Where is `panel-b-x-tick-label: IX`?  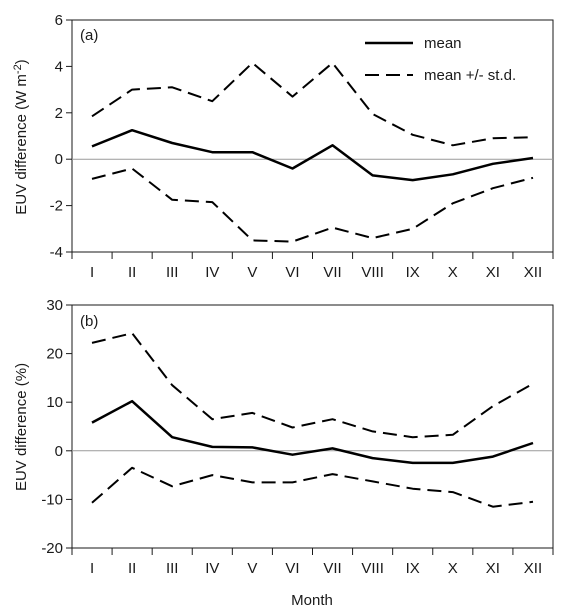
panel-b-x-tick-label: IX is located at coordinates (413, 568).